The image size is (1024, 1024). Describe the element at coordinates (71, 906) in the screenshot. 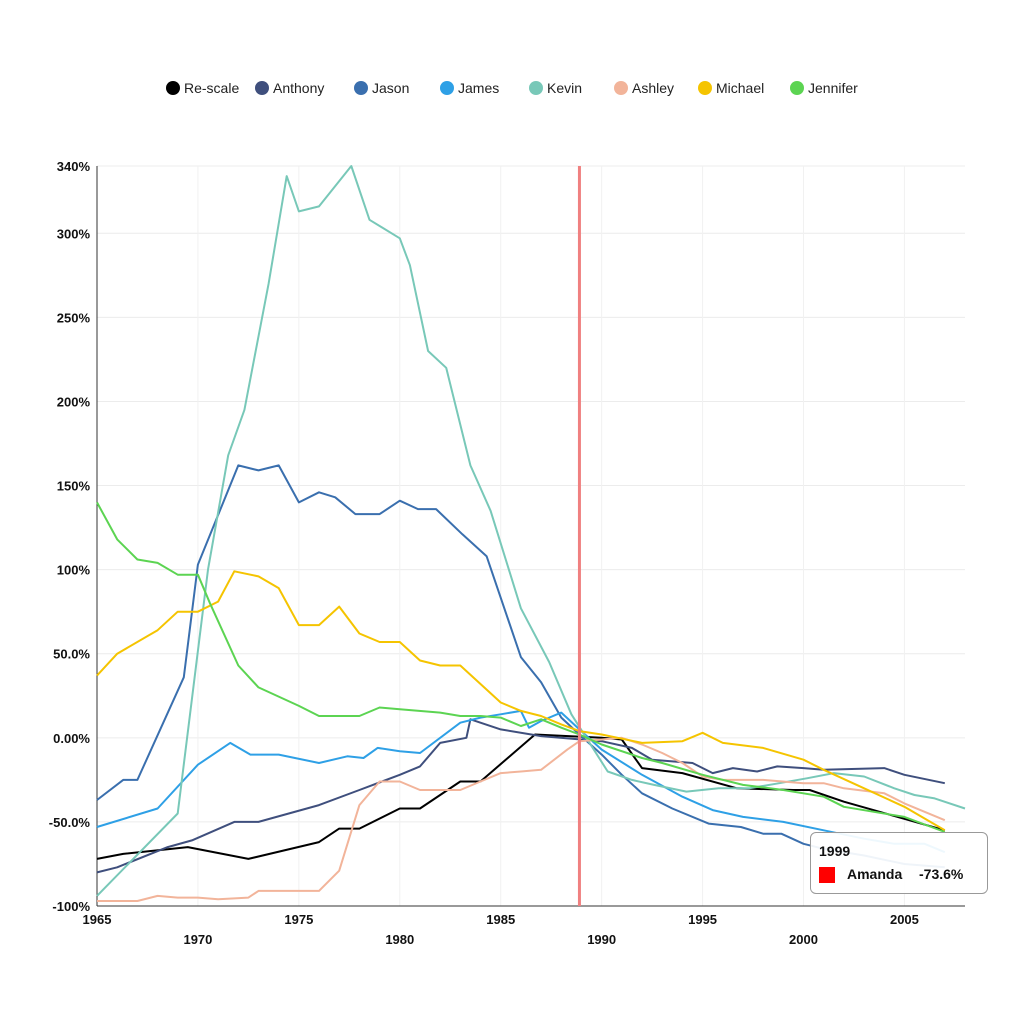

I see `y-tick-label: -100%` at that location.